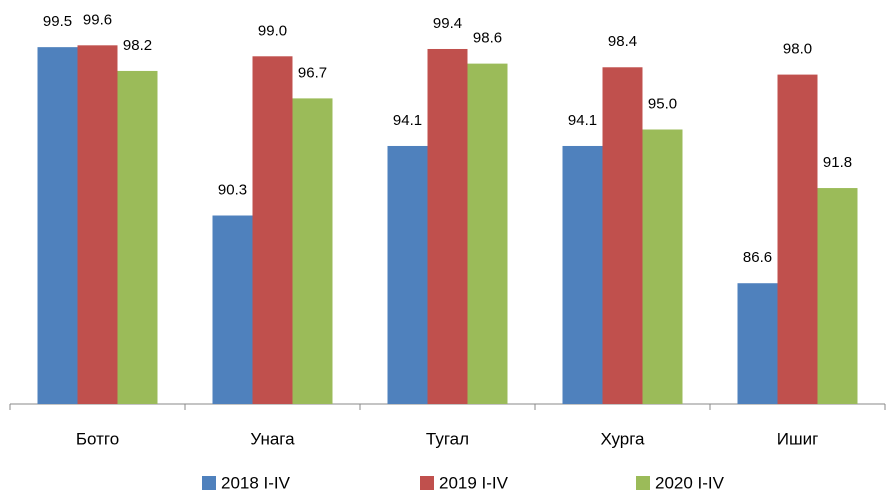 The image size is (895, 493). Describe the element at coordinates (757, 257) in the screenshot. I see `data-label: 86.6` at that location.